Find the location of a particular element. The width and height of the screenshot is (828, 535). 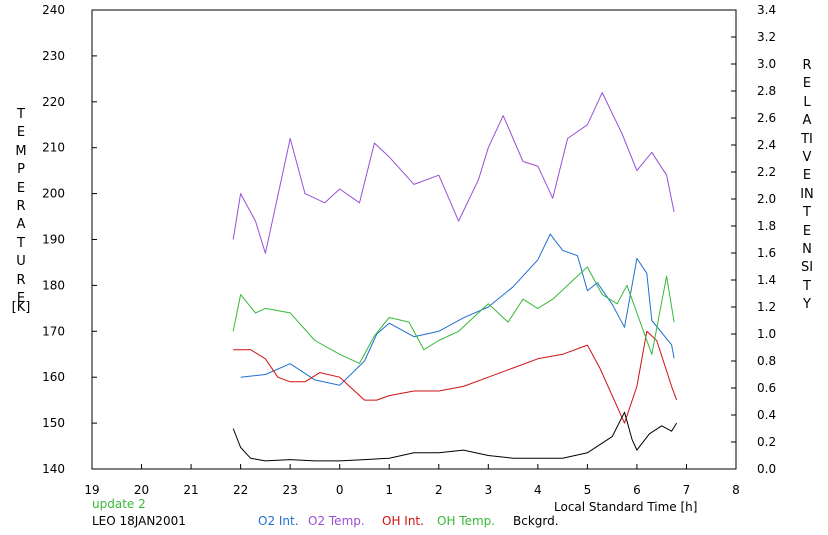

legend-o2-int: O2 Int. is located at coordinates (278, 521).